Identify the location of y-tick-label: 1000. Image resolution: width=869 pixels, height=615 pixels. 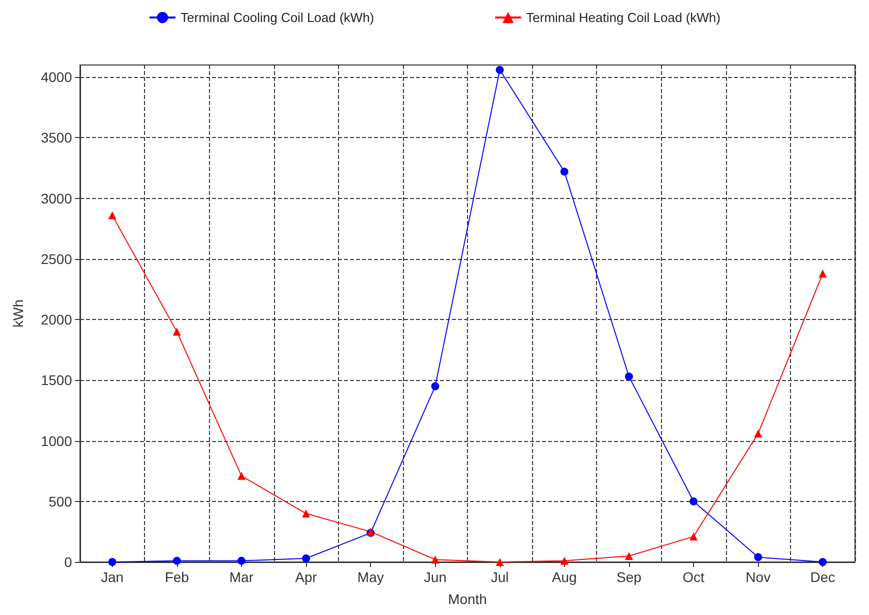
(56, 440).